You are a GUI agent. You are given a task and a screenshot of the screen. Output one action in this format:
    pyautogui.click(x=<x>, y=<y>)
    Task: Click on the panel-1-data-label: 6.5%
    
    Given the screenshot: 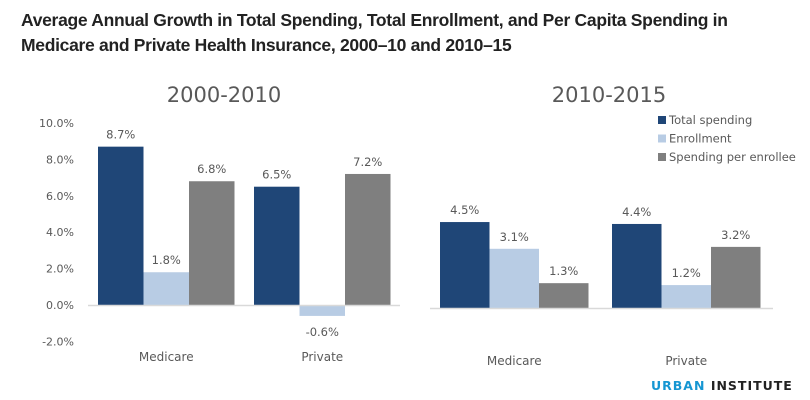 What is the action you would take?
    pyautogui.click(x=276, y=175)
    